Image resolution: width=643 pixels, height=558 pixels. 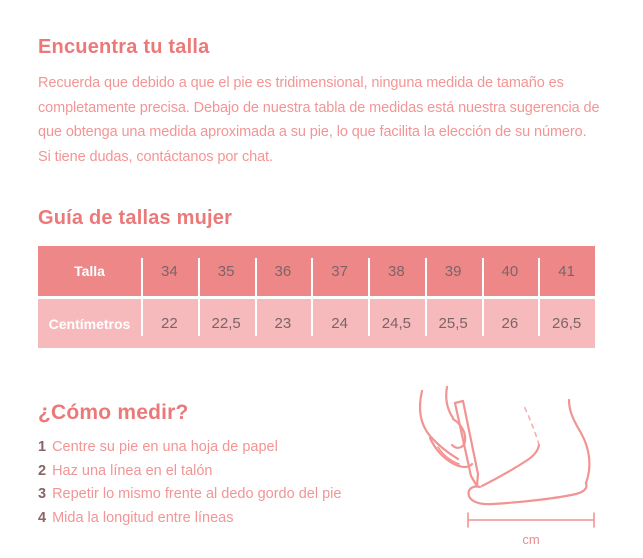 I want to click on foot-sole-line, so click(x=527, y=493).